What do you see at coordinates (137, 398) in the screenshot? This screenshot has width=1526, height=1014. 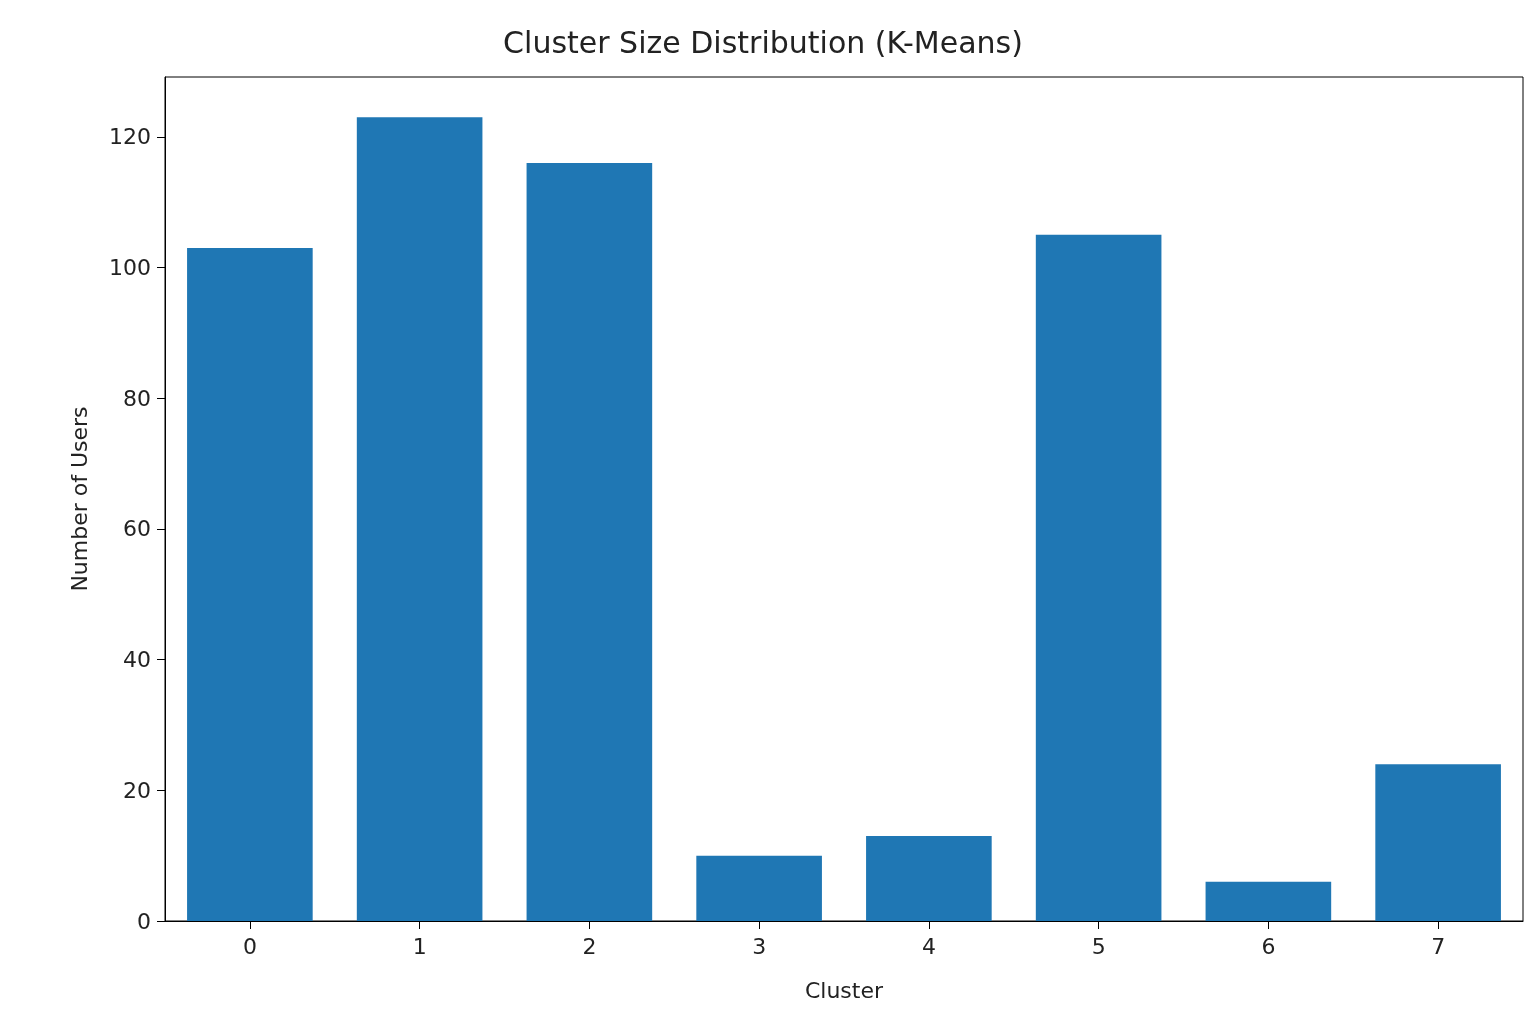 I see `y-tick-label: 80` at bounding box center [137, 398].